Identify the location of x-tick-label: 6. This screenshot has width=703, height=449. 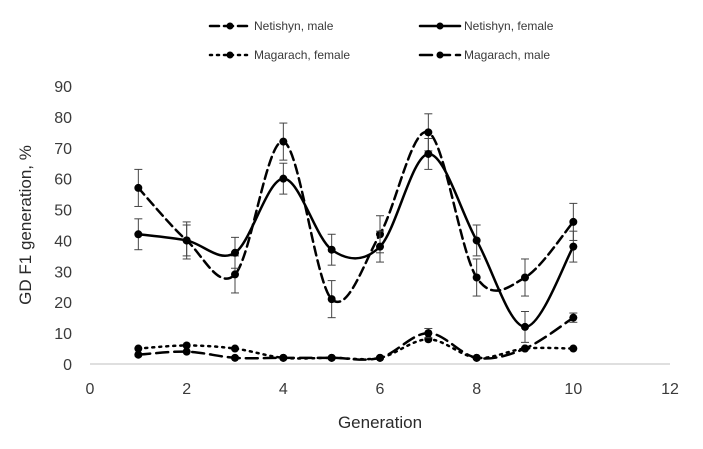
(380, 389).